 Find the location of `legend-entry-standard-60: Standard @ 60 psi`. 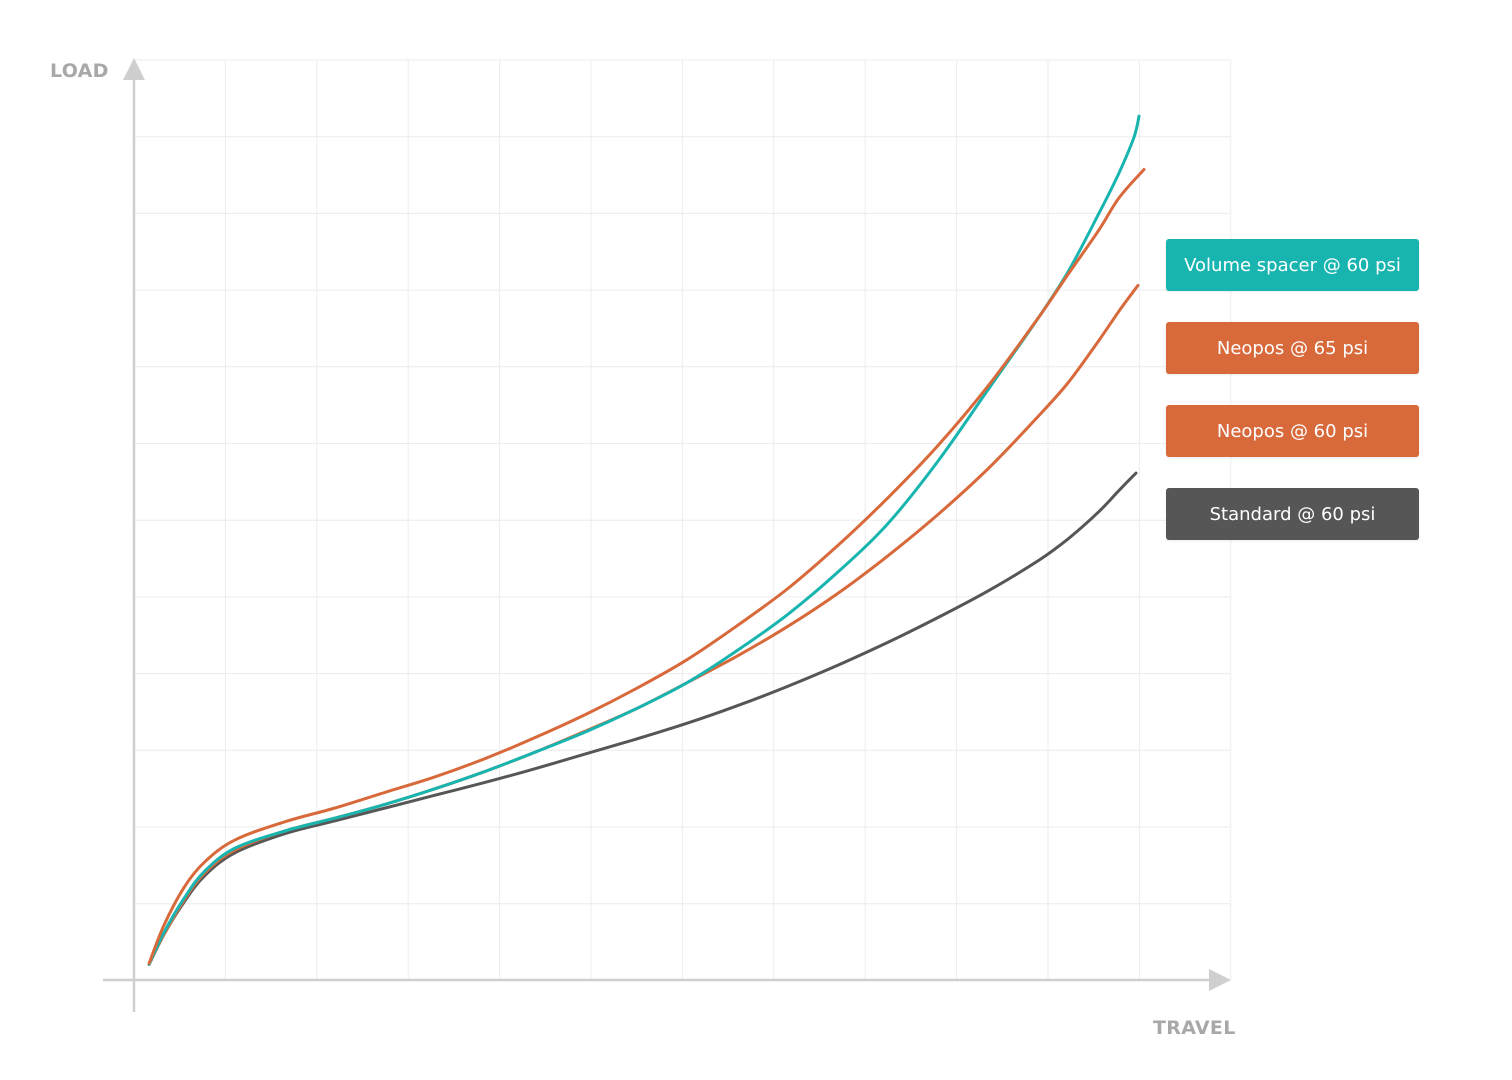

legend-entry-standard-60: Standard @ 60 psi is located at coordinates (1292, 514).